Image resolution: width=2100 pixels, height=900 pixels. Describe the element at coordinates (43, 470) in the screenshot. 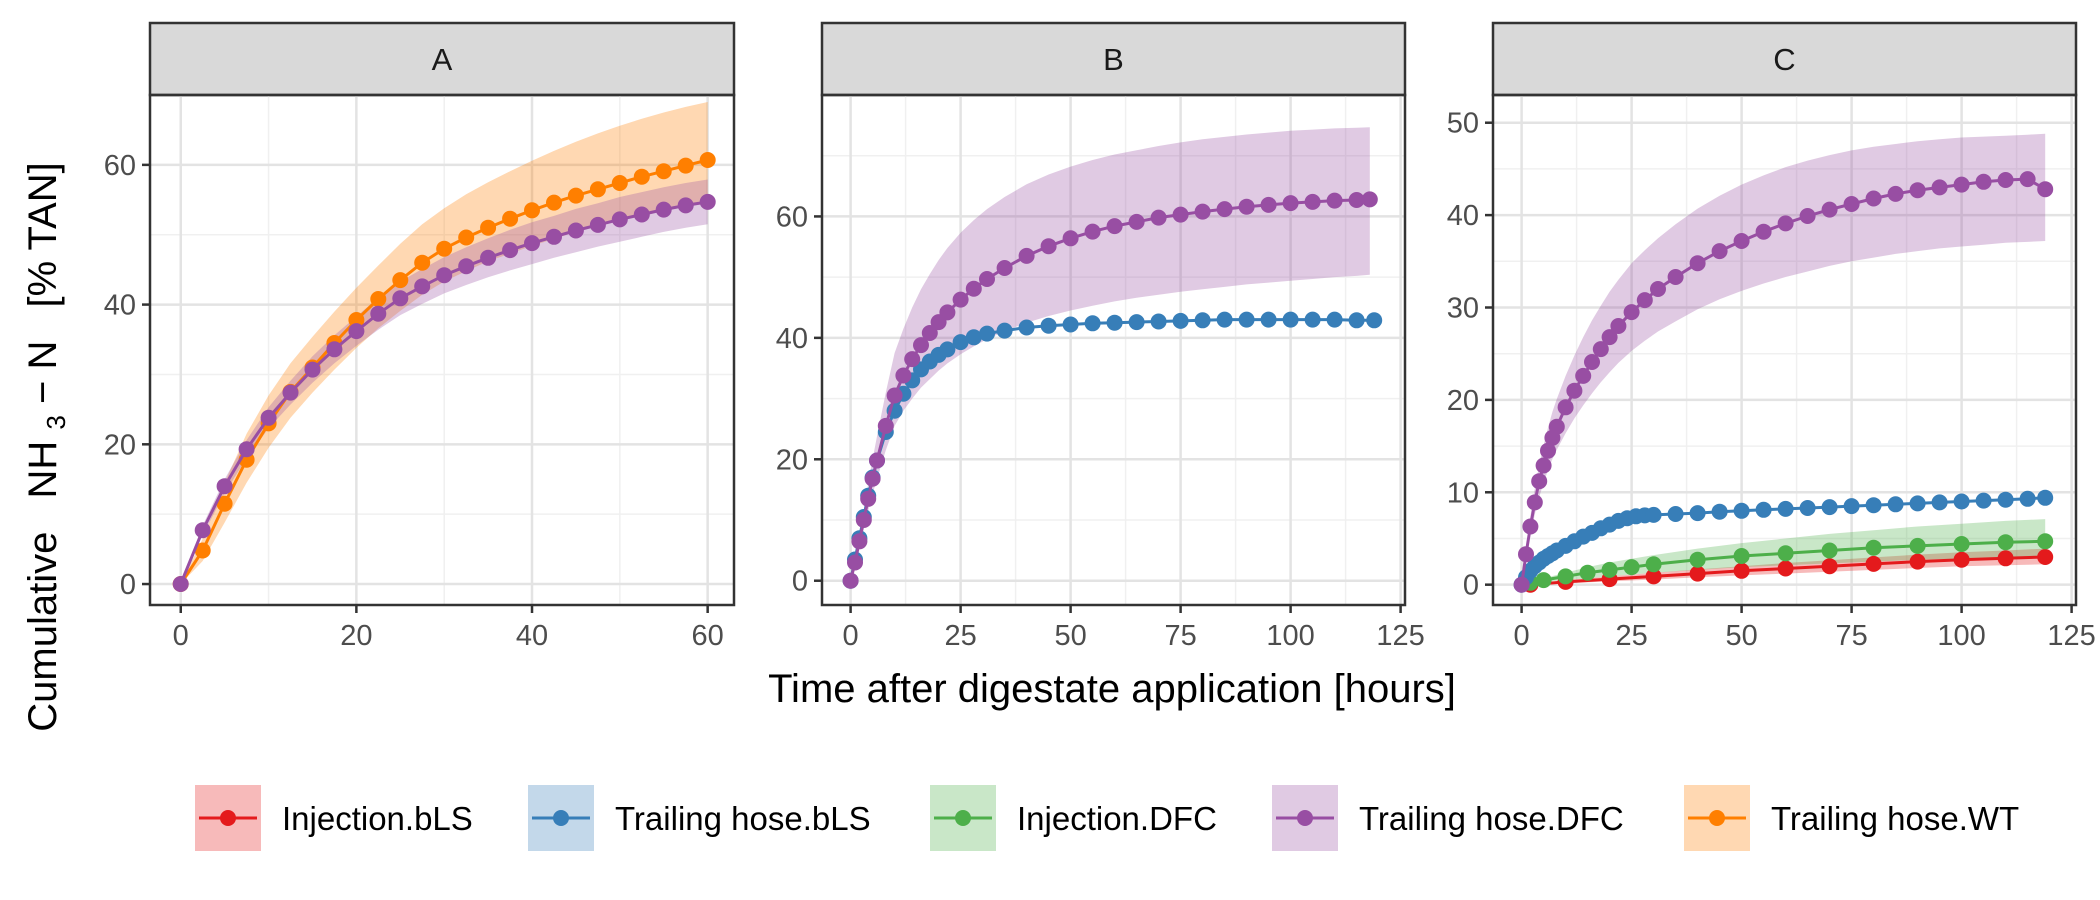

I see `y-axis-title-species: NH` at that location.